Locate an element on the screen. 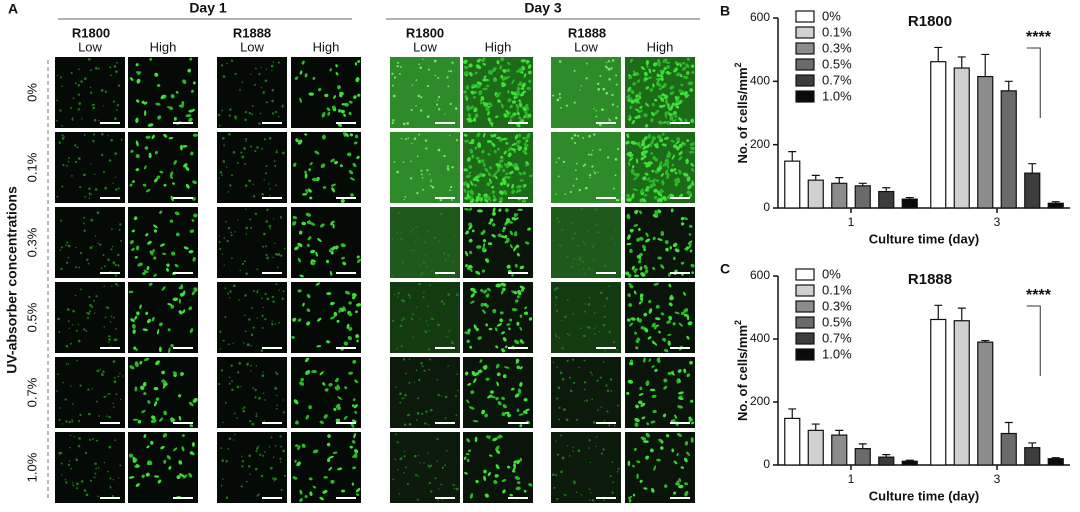 This screenshot has width=1080, height=512. bar is located at coordinates (938, 135).